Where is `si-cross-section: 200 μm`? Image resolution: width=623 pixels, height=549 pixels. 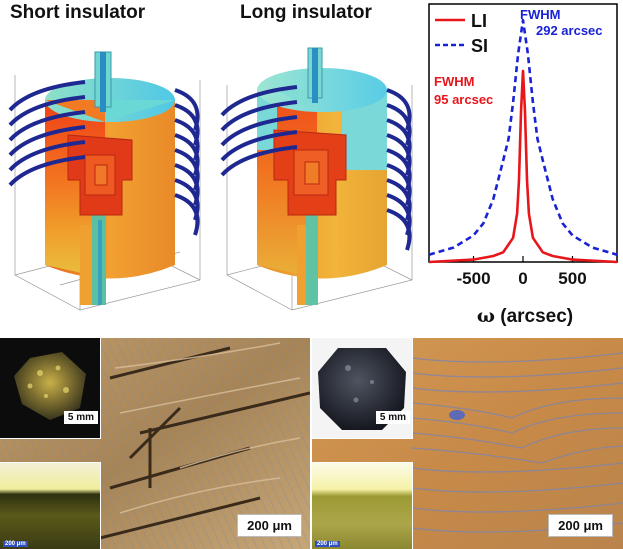
si-cross-section: 200 μm is located at coordinates (362, 505).